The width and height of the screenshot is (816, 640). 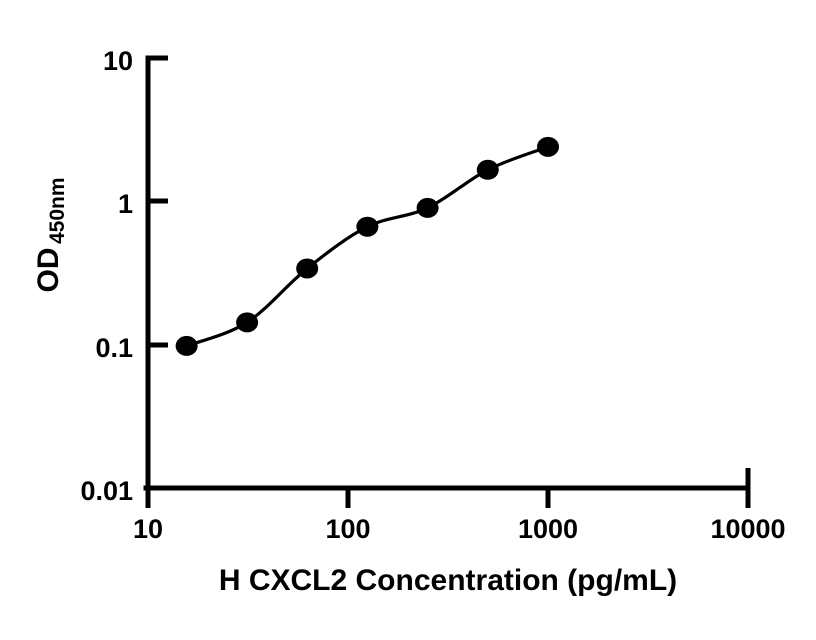 What do you see at coordinates (347, 529) in the screenshot?
I see `x-tick-label-100: 100` at bounding box center [347, 529].